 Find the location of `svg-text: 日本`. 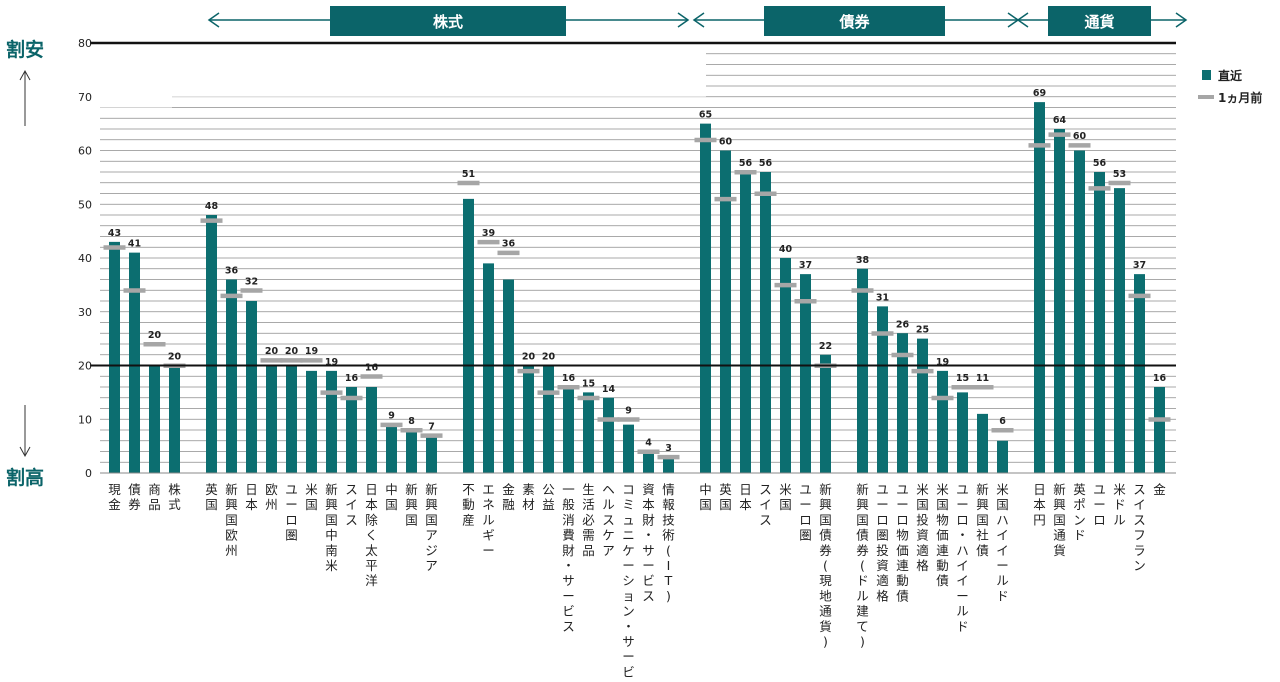

svg-text: 日本 is located at coordinates (251, 497).